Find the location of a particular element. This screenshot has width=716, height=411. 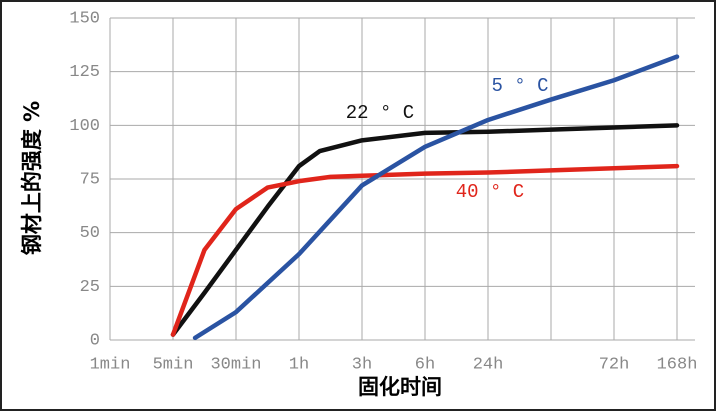

y-axis-label: 钢材上的强度 % is located at coordinates (32, 178).